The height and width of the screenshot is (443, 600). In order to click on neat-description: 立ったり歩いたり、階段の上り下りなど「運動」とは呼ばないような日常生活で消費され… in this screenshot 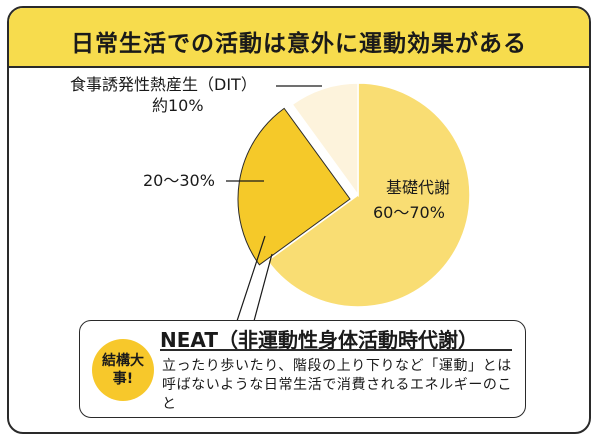, I will do `click(337, 385)`.